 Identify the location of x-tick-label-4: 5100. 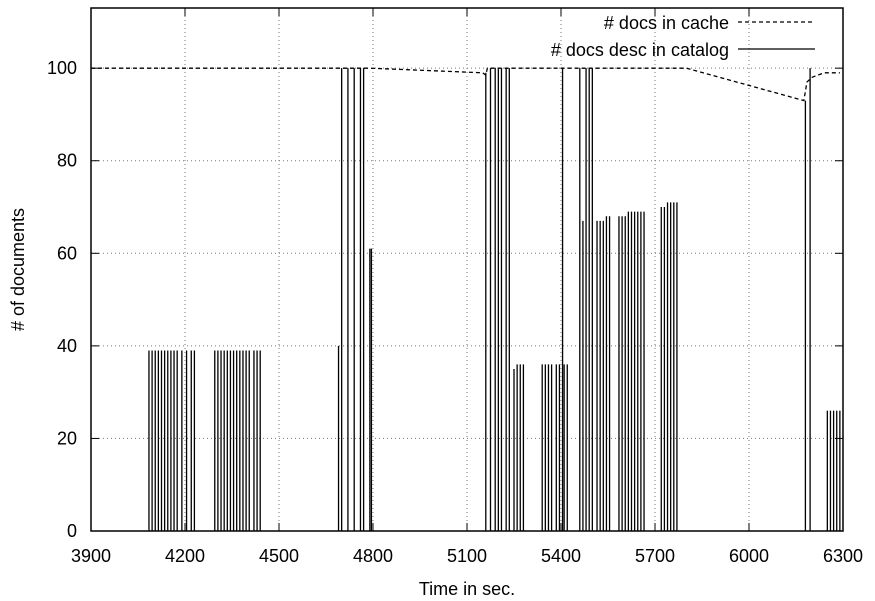
(467, 556).